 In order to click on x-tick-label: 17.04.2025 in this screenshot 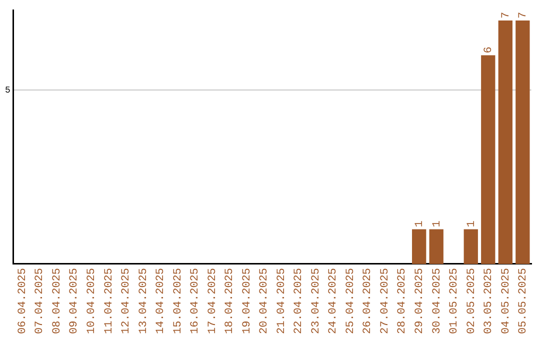, I will do `click(212, 301)`.